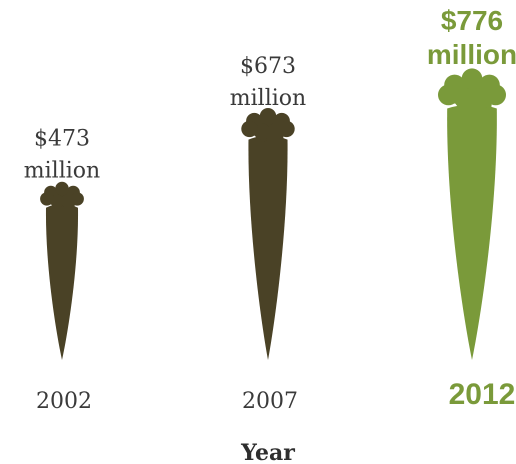  I want to click on value-label-2007-line-1: $673, so click(268, 66).